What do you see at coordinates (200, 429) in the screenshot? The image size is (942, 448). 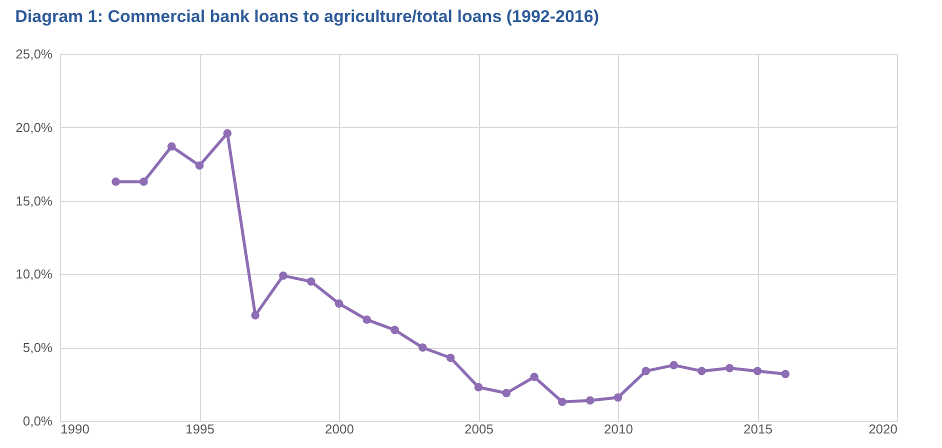 I see `x-tick-label: 1995` at bounding box center [200, 429].